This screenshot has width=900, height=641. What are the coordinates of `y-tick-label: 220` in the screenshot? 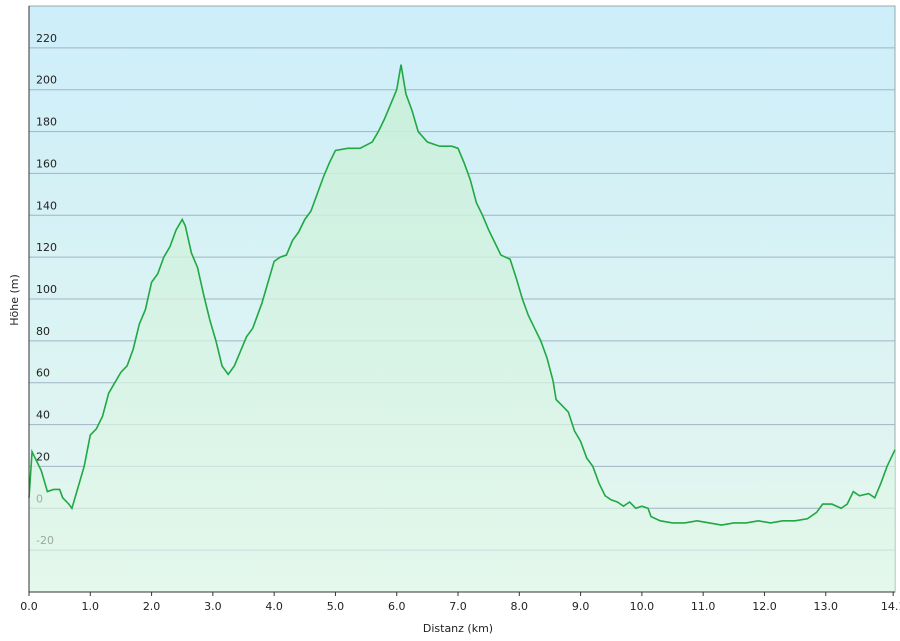 It's located at (46, 38).